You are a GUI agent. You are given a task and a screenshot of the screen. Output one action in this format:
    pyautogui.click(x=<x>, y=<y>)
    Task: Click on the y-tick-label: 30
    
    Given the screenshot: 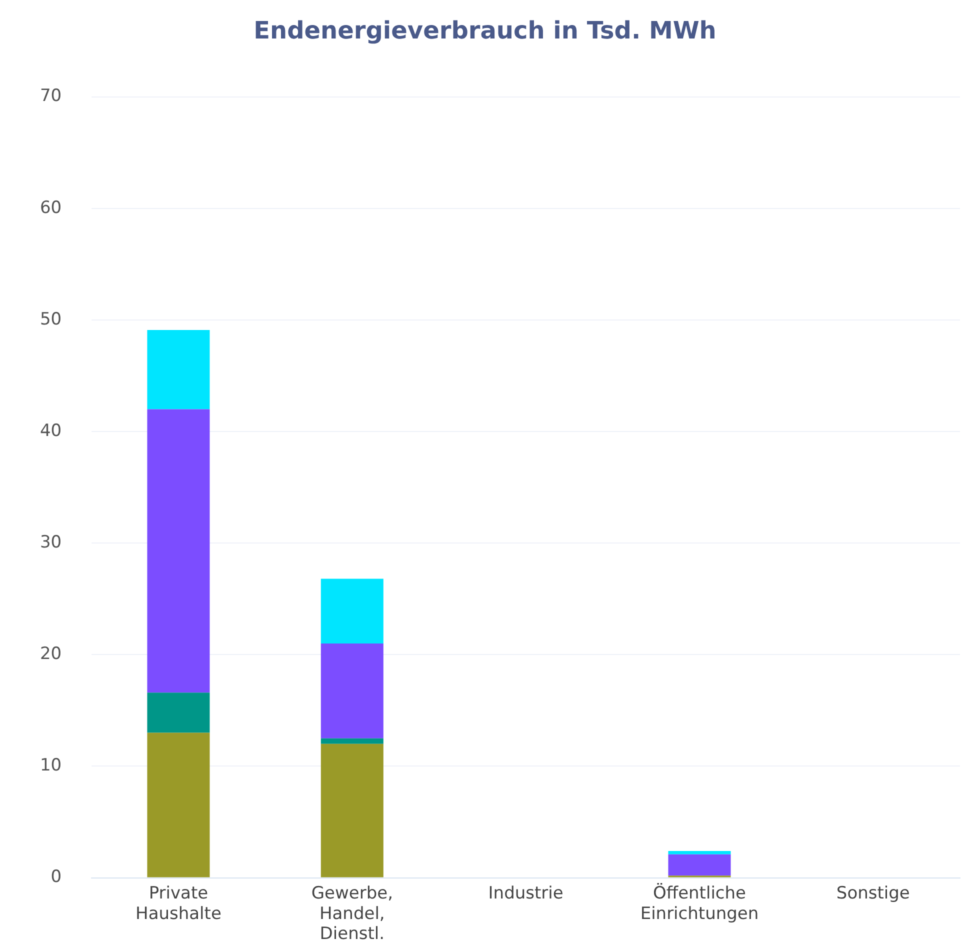 What is the action you would take?
    pyautogui.click(x=51, y=542)
    